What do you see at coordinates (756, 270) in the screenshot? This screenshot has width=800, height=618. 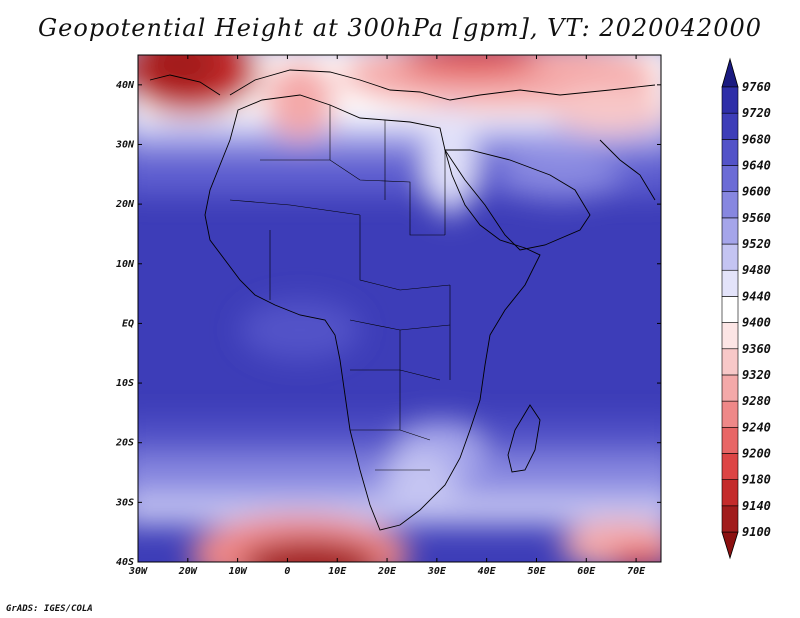 I see `colorbar-label: 9480` at bounding box center [756, 270].